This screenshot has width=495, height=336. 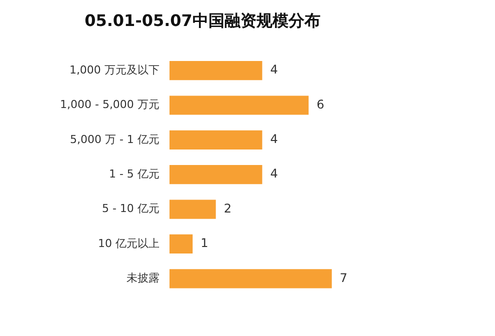 I want to click on y-tick-label: 5,000 万 - 1 亿元, so click(x=115, y=139).